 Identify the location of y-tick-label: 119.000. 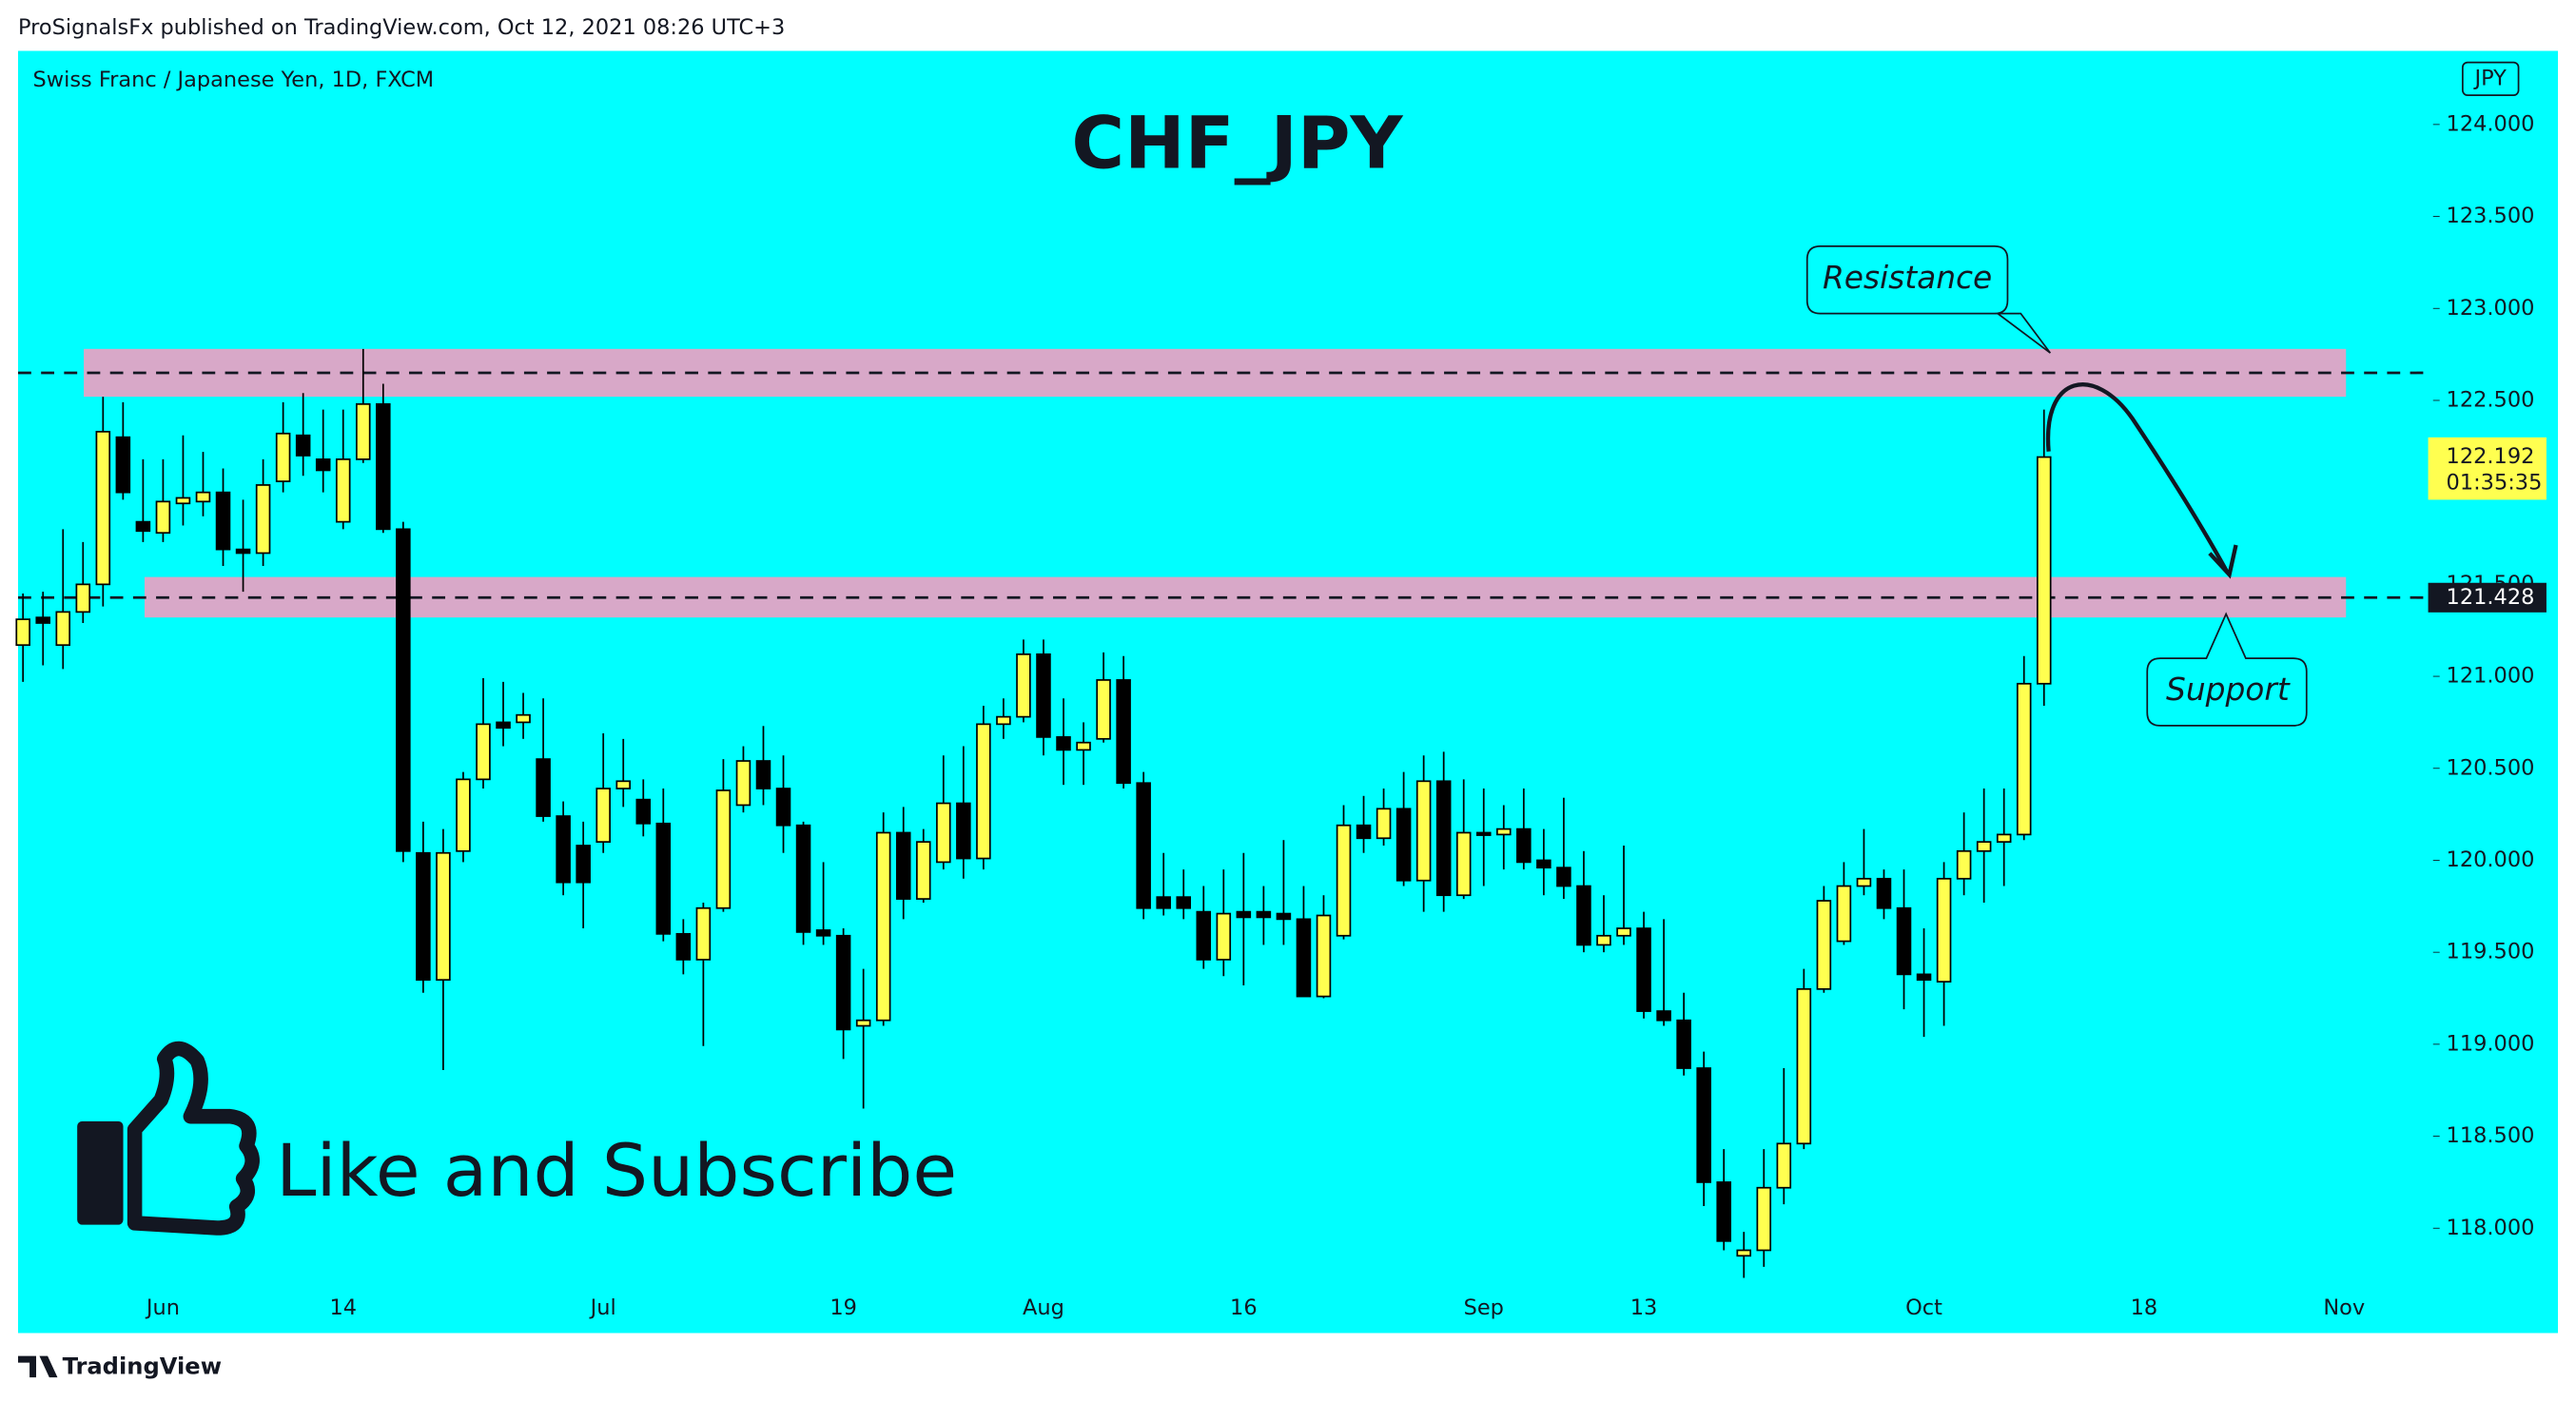
(2491, 1043).